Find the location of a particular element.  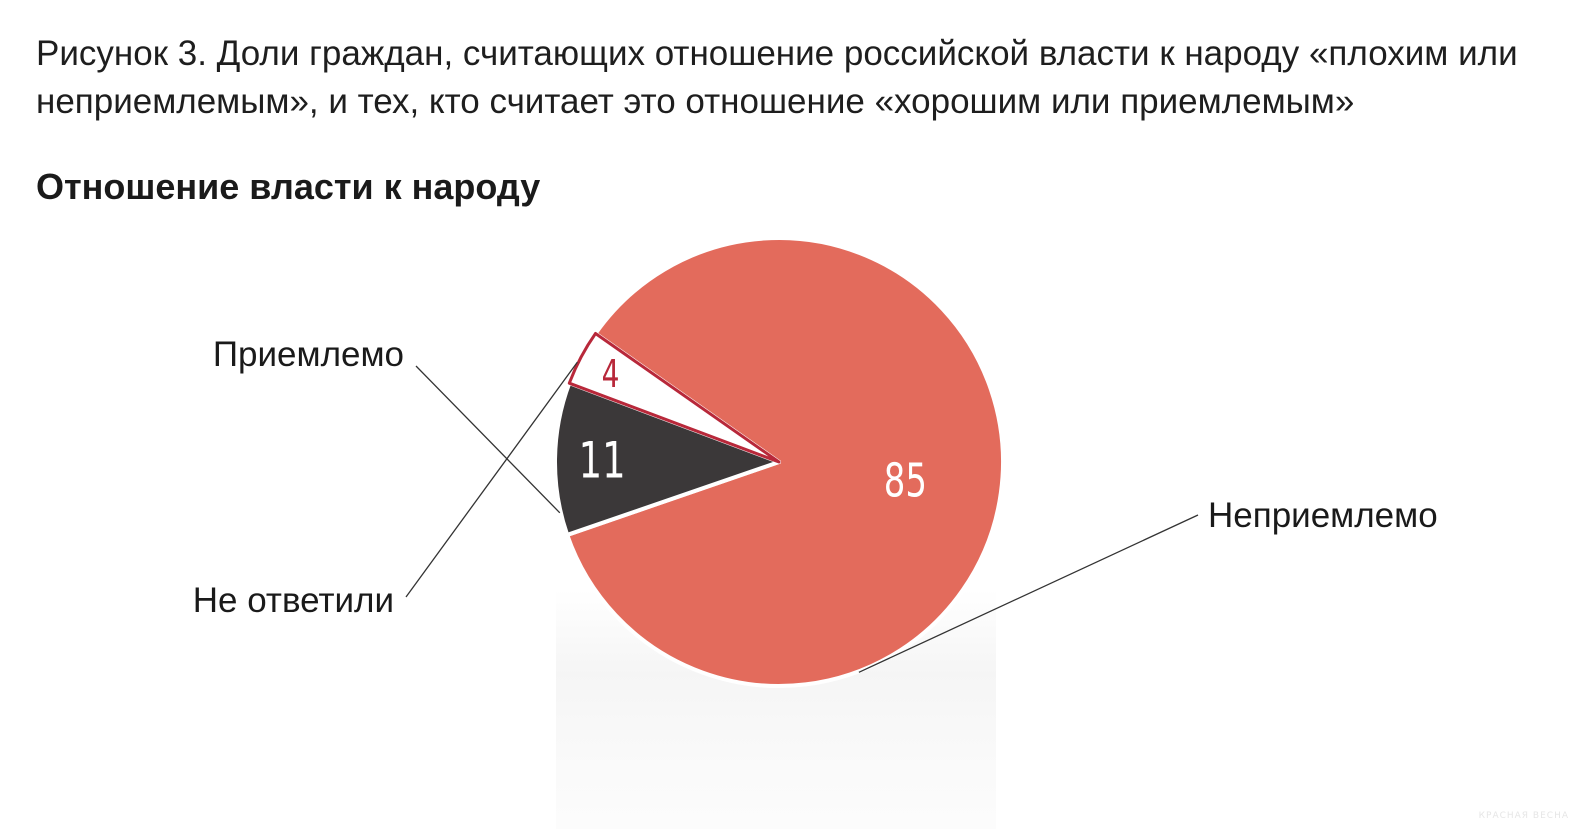

leader-line-не-ответили is located at coordinates (491, 479).